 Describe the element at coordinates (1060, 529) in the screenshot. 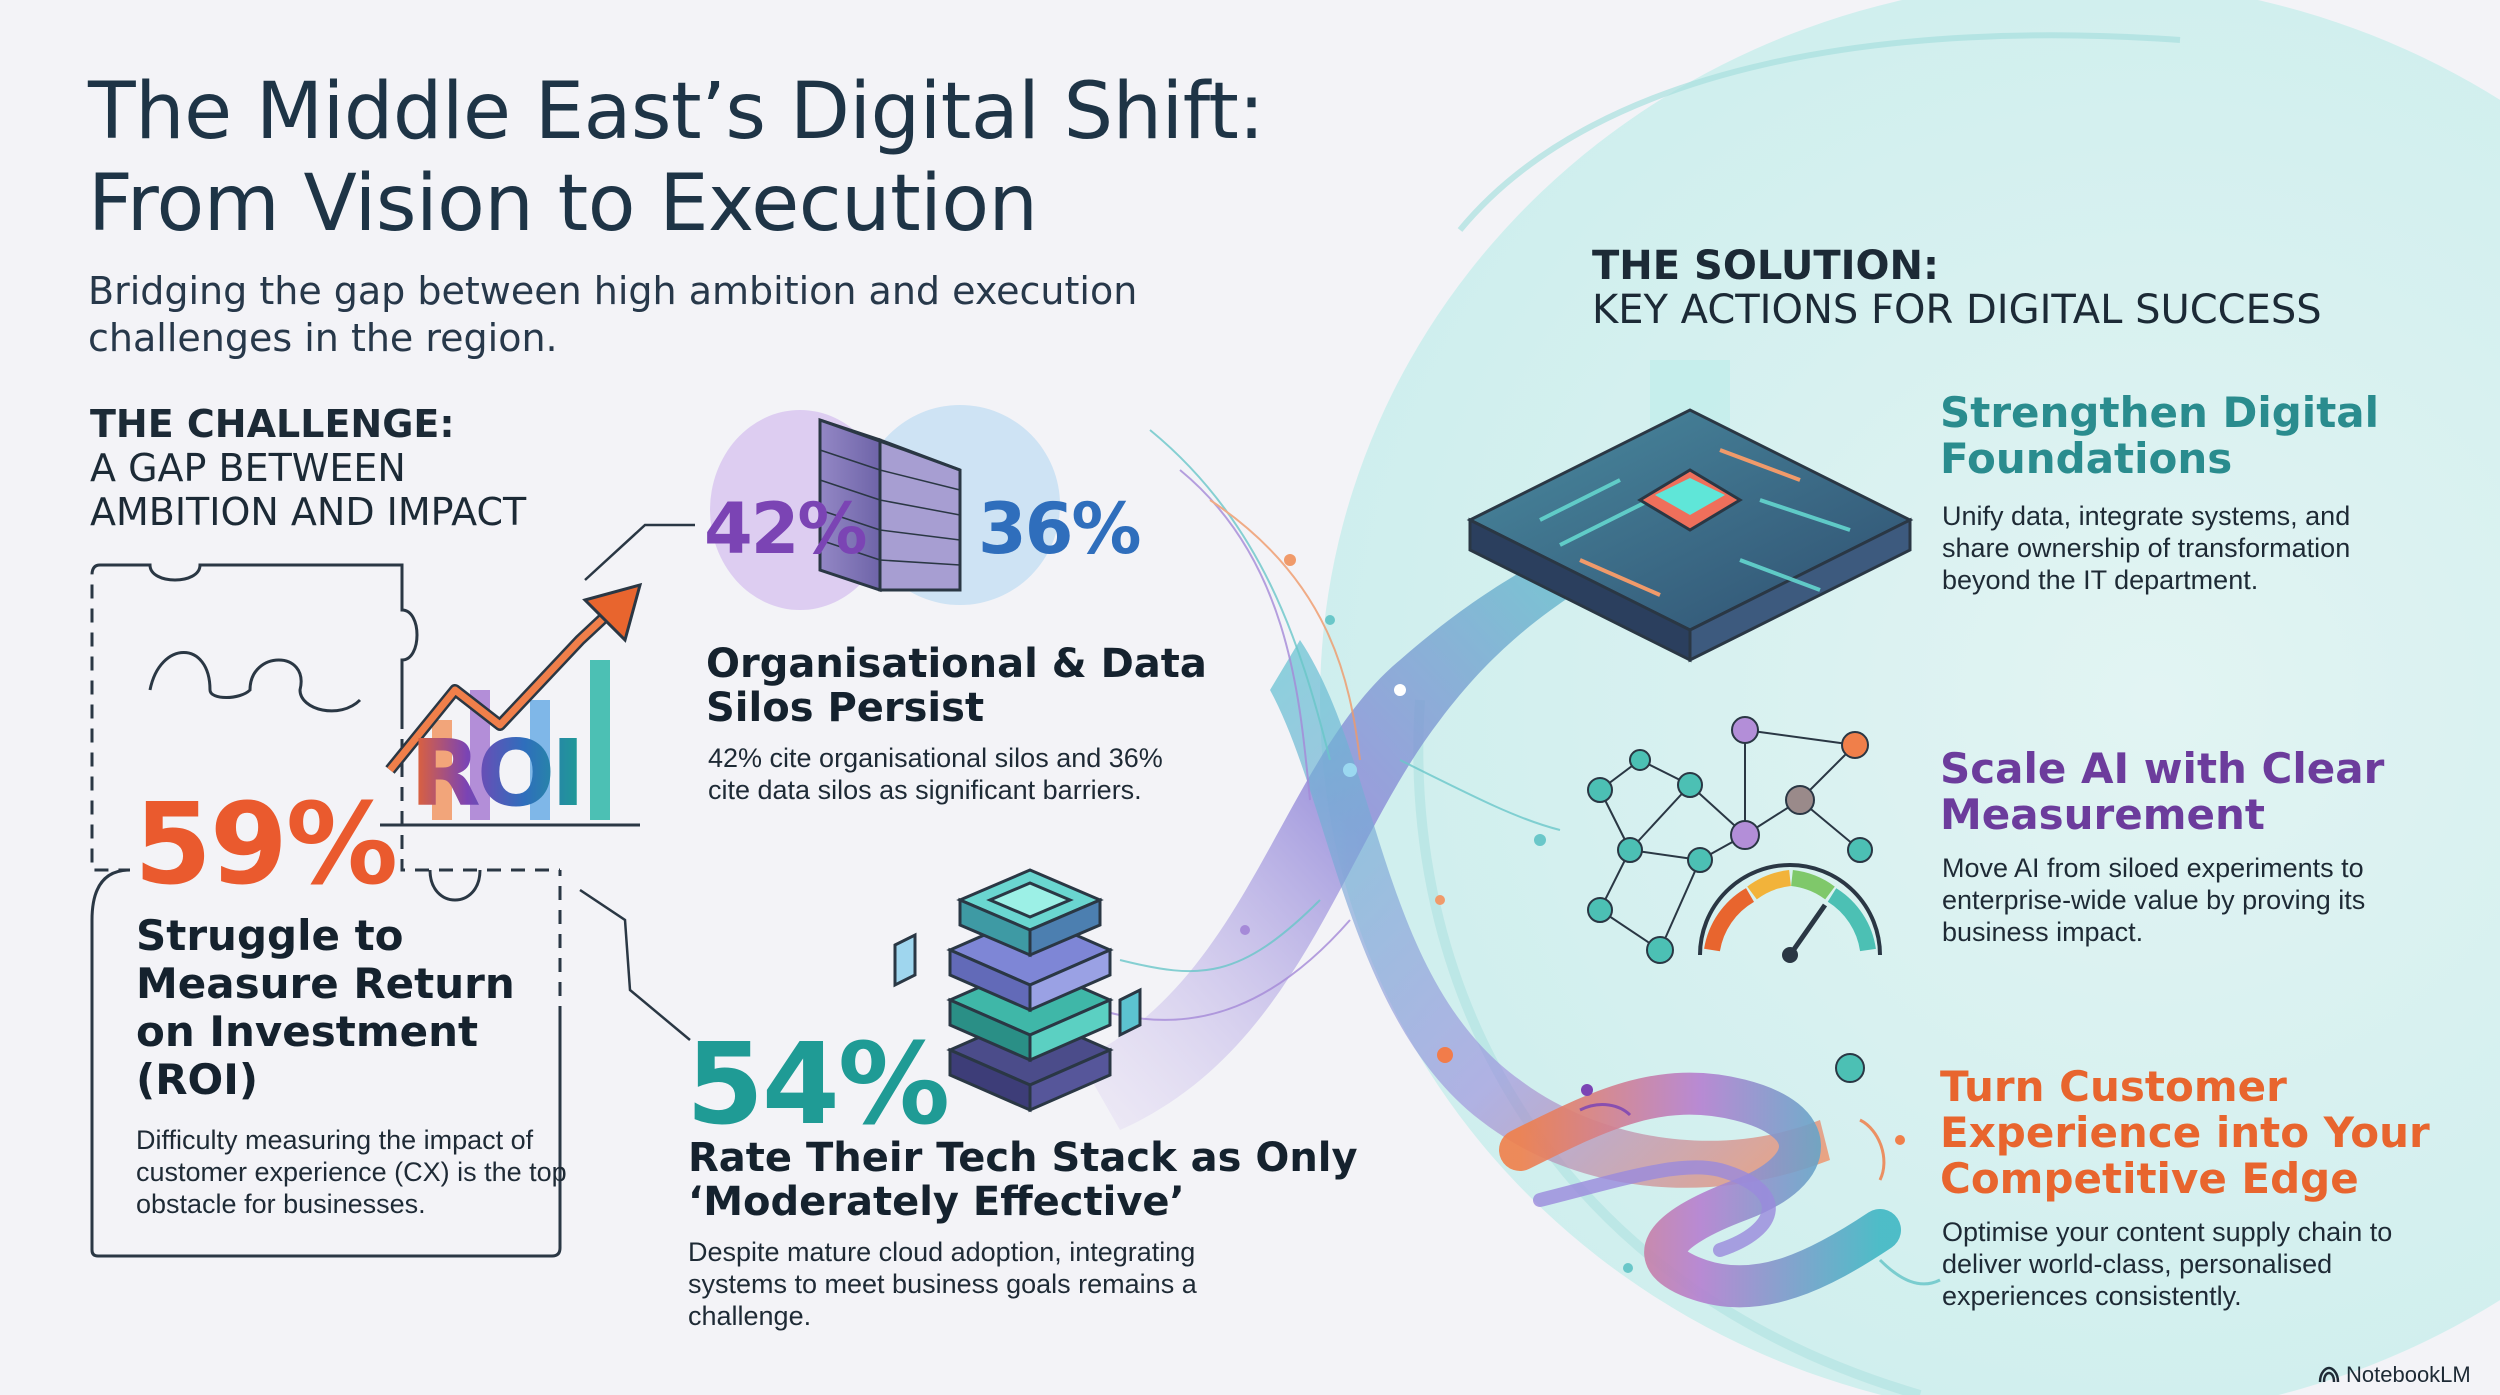

I see `stat-silos-value-data: 36%` at that location.